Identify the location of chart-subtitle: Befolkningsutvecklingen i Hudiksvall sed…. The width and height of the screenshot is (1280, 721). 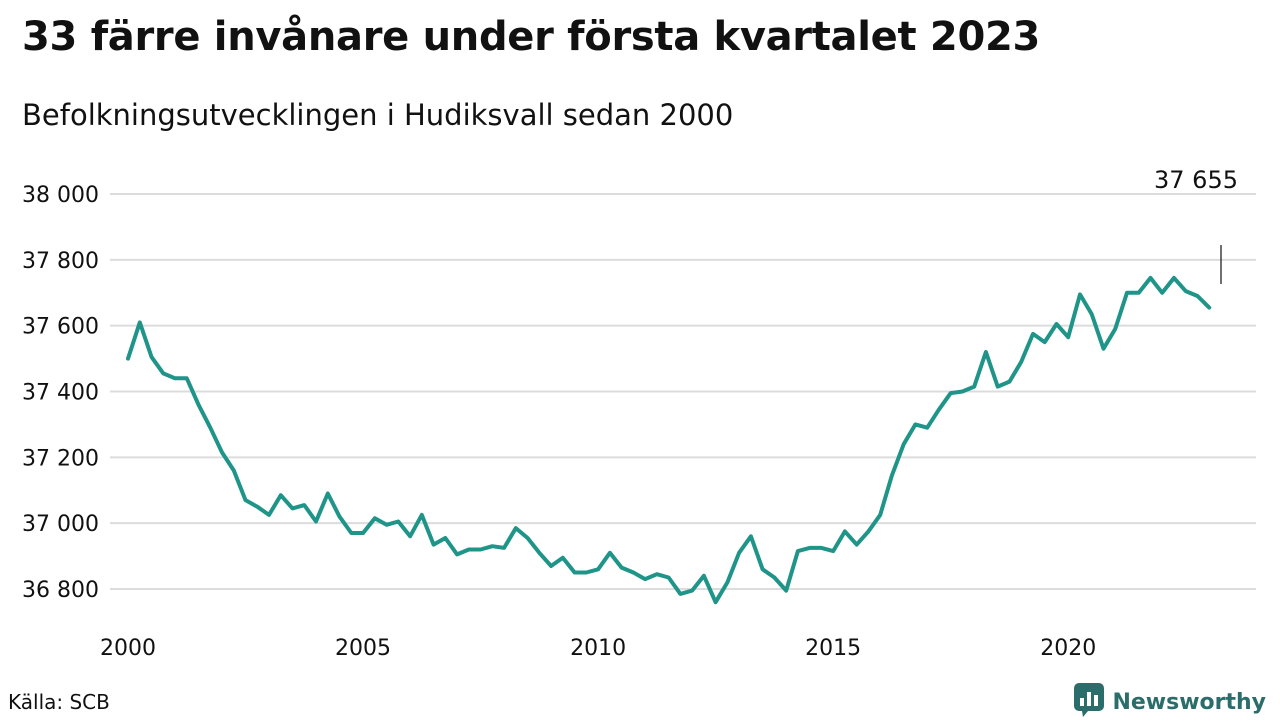
(378, 115).